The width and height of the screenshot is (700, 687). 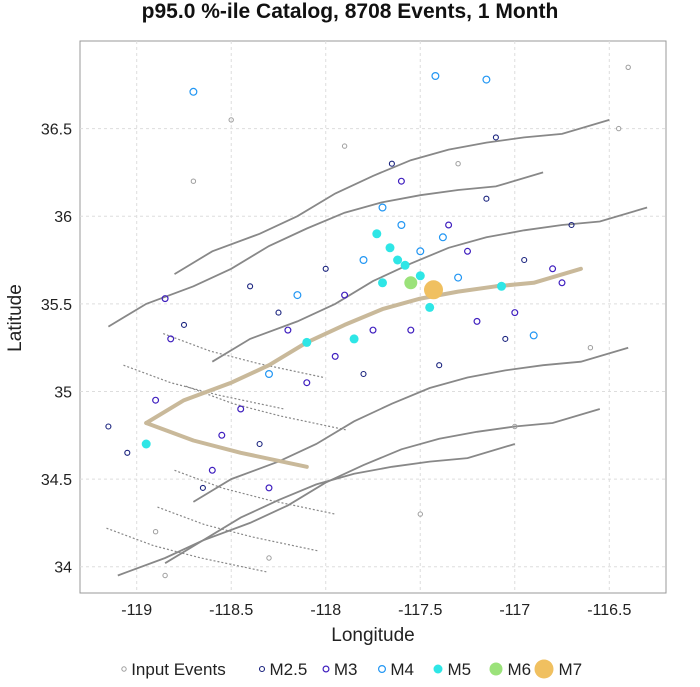 I want to click on legend-marker-m3, so click(x=326, y=669).